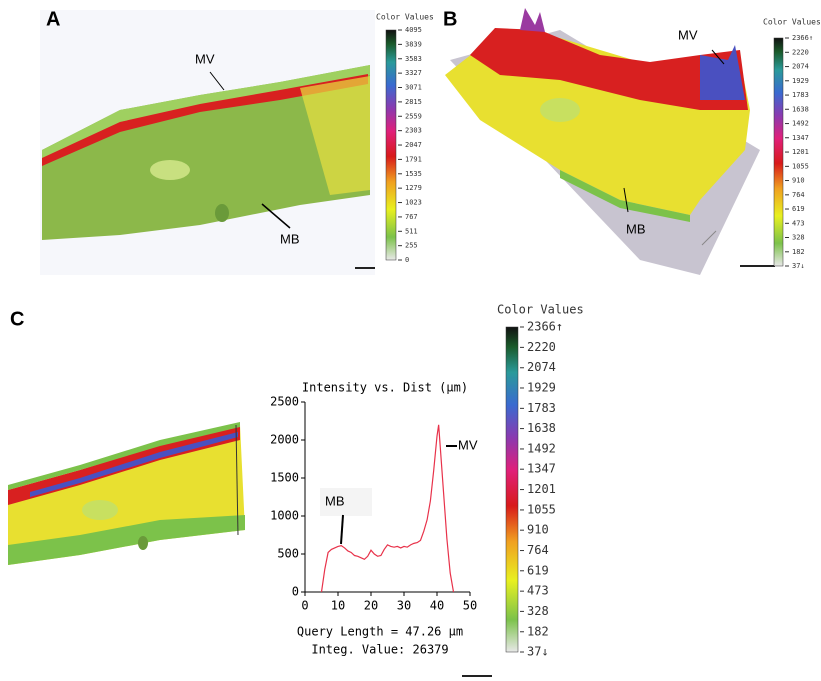 The image size is (821, 681). What do you see at coordinates (284, 478) in the screenshot?
I see `y-tick-label: 1500` at bounding box center [284, 478].